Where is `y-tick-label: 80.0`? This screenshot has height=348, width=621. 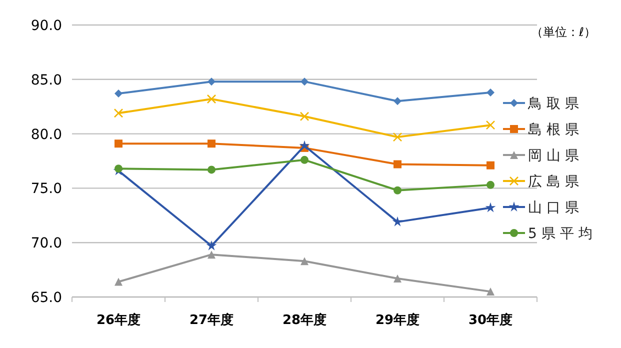
y-tick-label: 80.0 is located at coordinates (46, 134).